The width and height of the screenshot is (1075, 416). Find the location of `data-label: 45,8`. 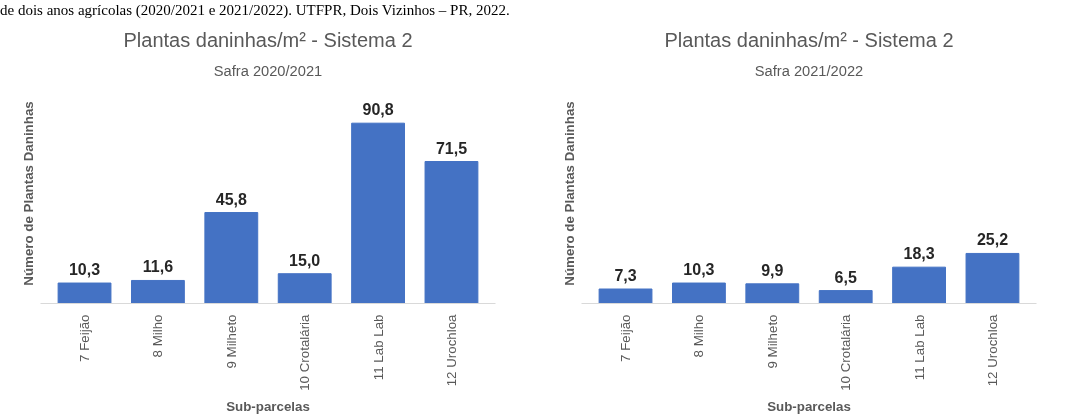

data-label: 45,8 is located at coordinates (231, 199).